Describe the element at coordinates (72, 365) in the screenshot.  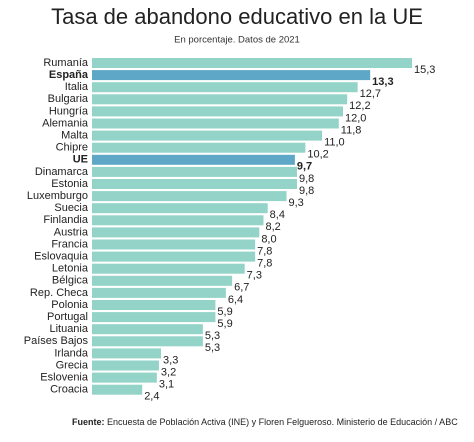
I see `category-label: Grecia` at that location.